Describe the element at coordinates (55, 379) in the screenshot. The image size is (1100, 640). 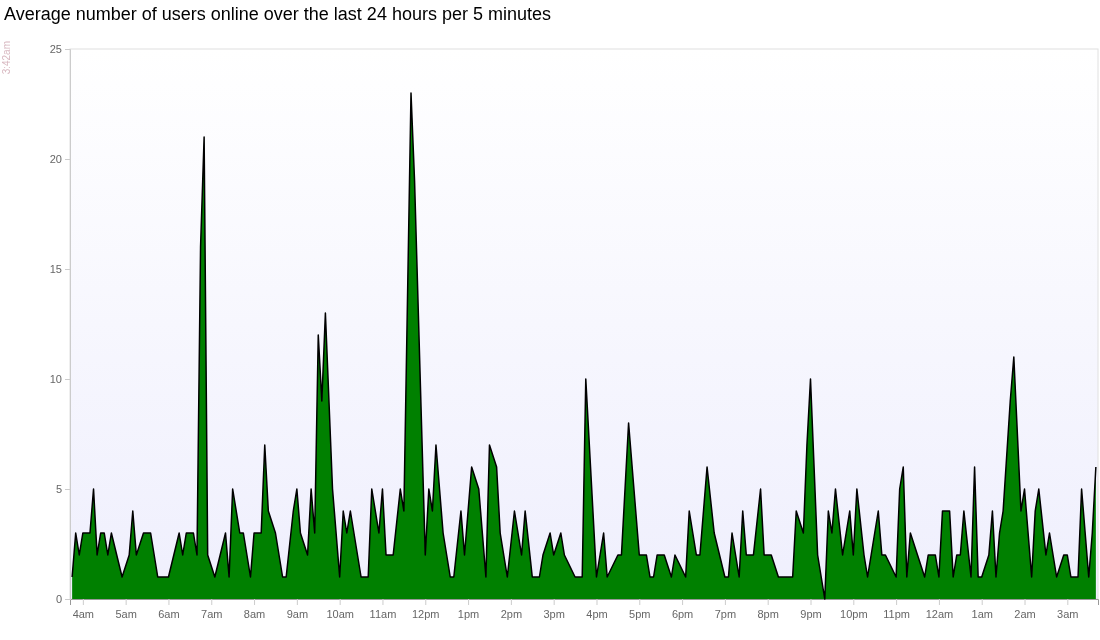
I see `y-tick-label: 10` at that location.